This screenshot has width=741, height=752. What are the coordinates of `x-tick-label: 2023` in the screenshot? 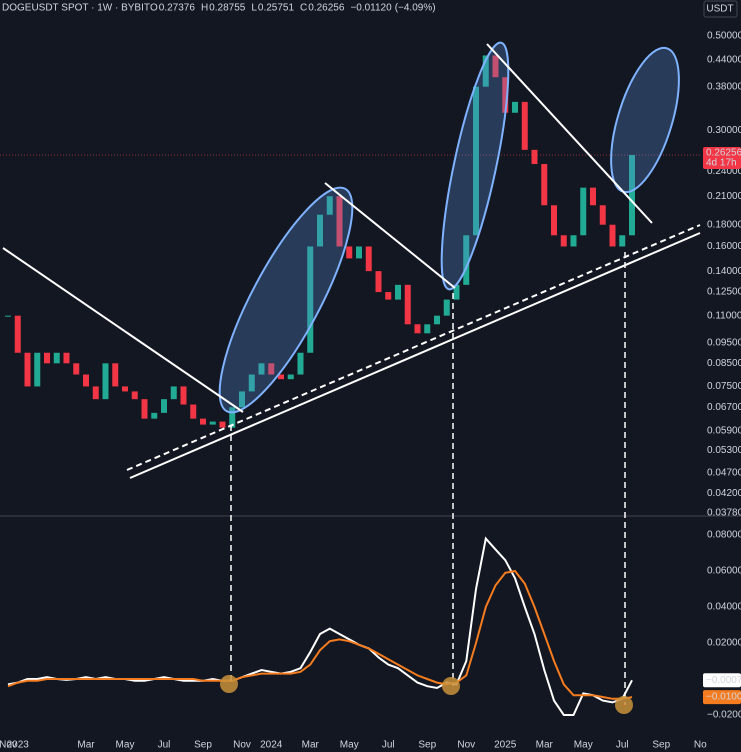 It's located at (18, 745).